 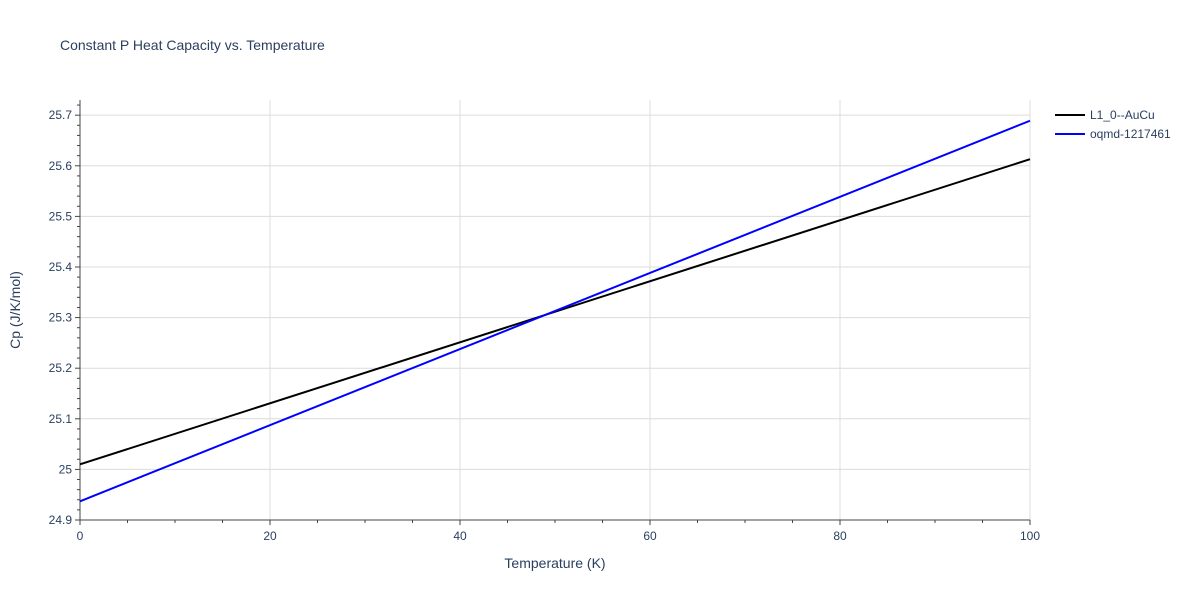 I want to click on legend-label: oqmd-1217461, so click(x=1130, y=134).